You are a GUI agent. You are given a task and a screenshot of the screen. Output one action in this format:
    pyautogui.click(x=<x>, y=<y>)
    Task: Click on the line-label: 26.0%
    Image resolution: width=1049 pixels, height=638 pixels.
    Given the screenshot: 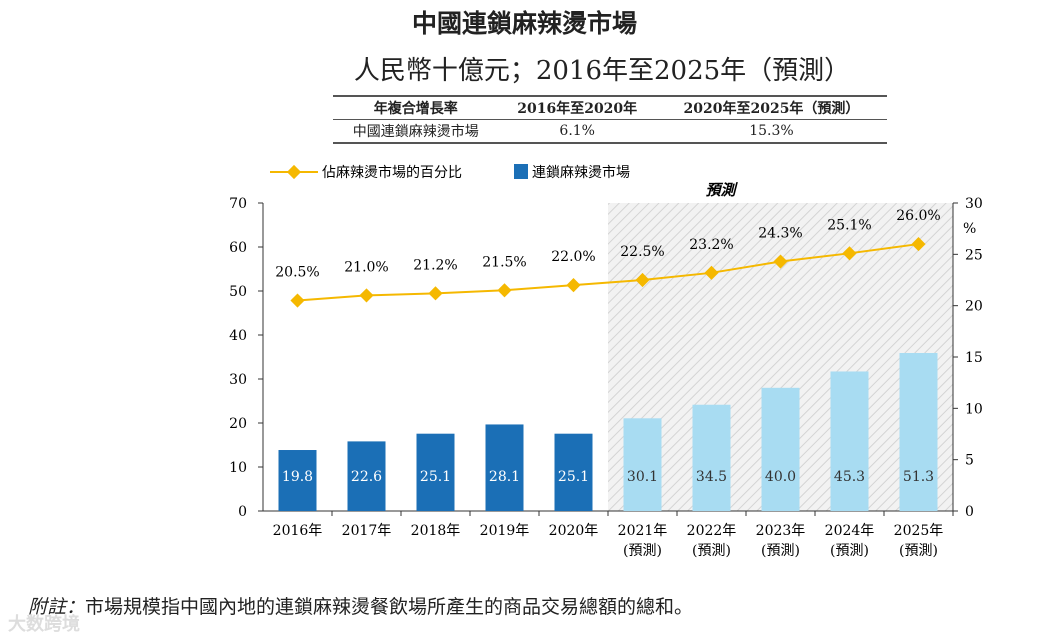 What is the action you would take?
    pyautogui.click(x=918, y=216)
    